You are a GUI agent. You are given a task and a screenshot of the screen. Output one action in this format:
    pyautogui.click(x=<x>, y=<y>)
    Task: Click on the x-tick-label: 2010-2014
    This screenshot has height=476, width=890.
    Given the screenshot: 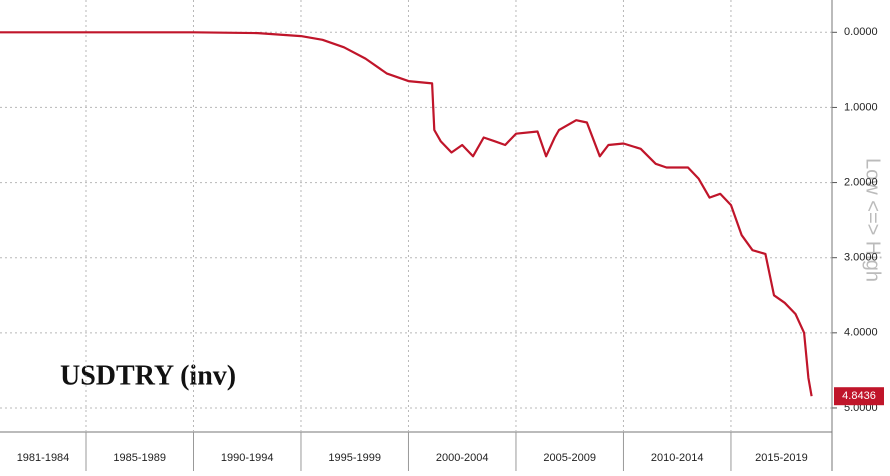 What is the action you would take?
    pyautogui.click(x=677, y=458)
    